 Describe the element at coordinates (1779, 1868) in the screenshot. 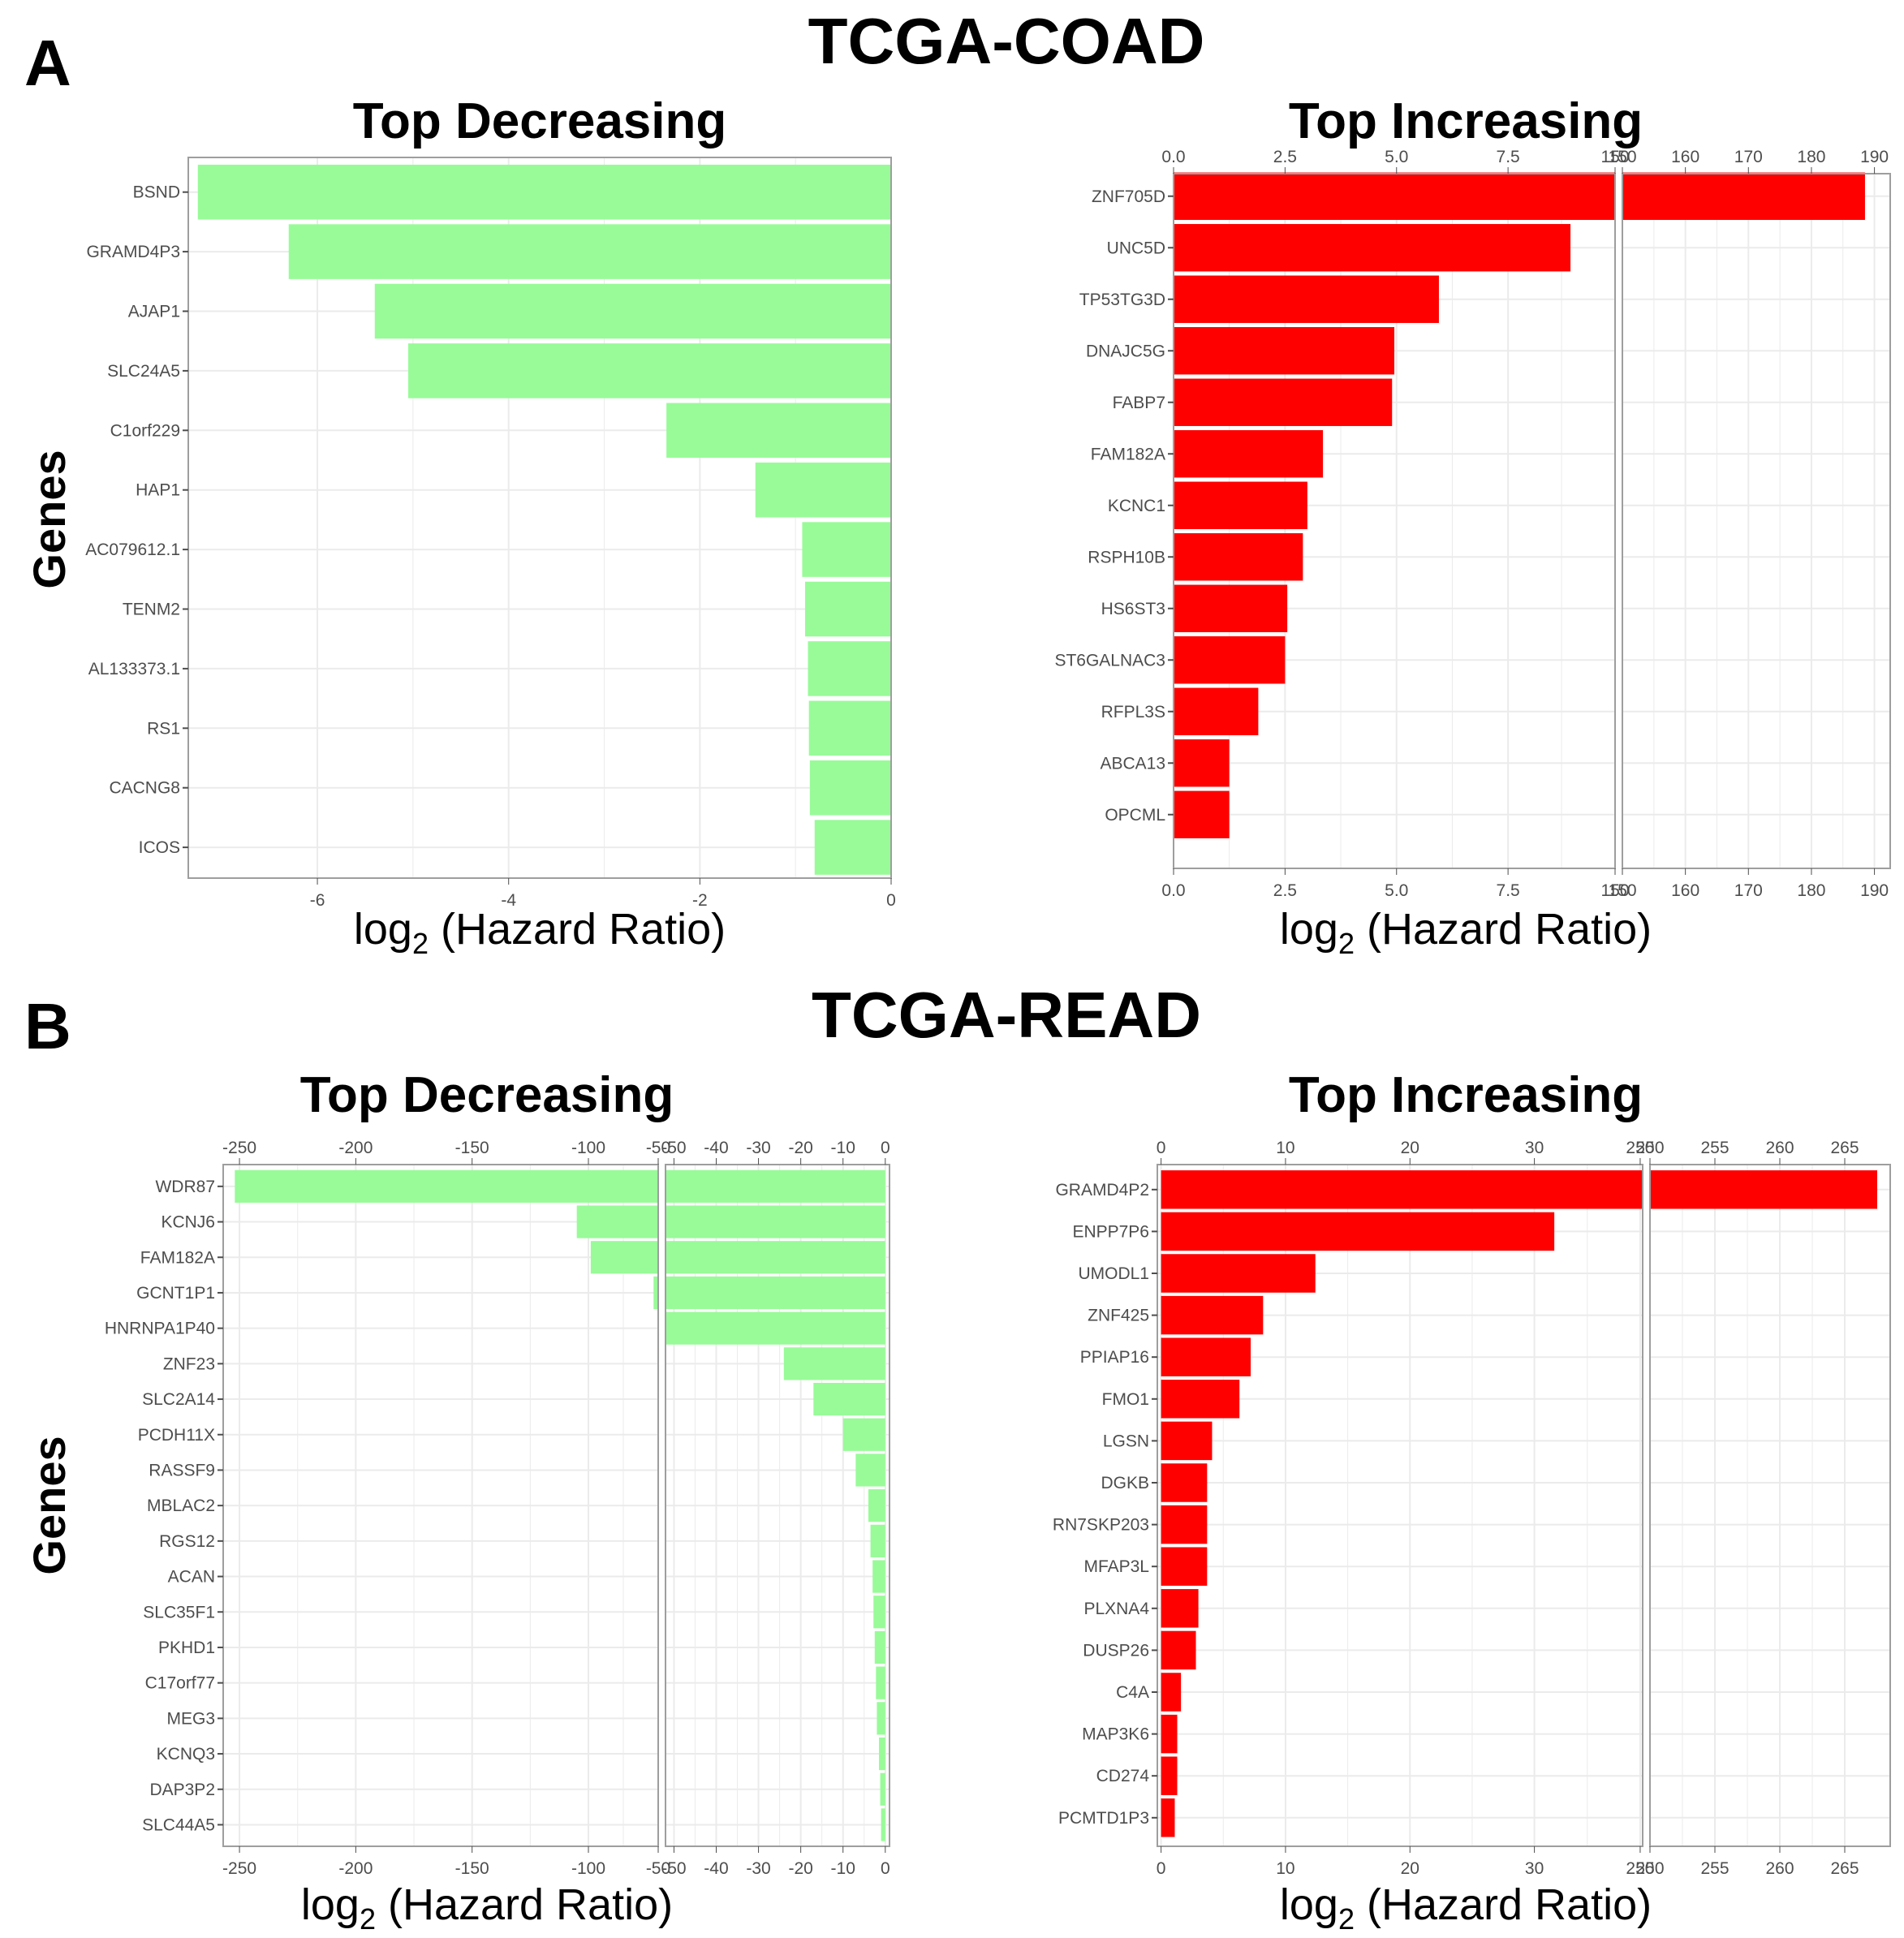

I see `x-tick-label: 260` at that location.